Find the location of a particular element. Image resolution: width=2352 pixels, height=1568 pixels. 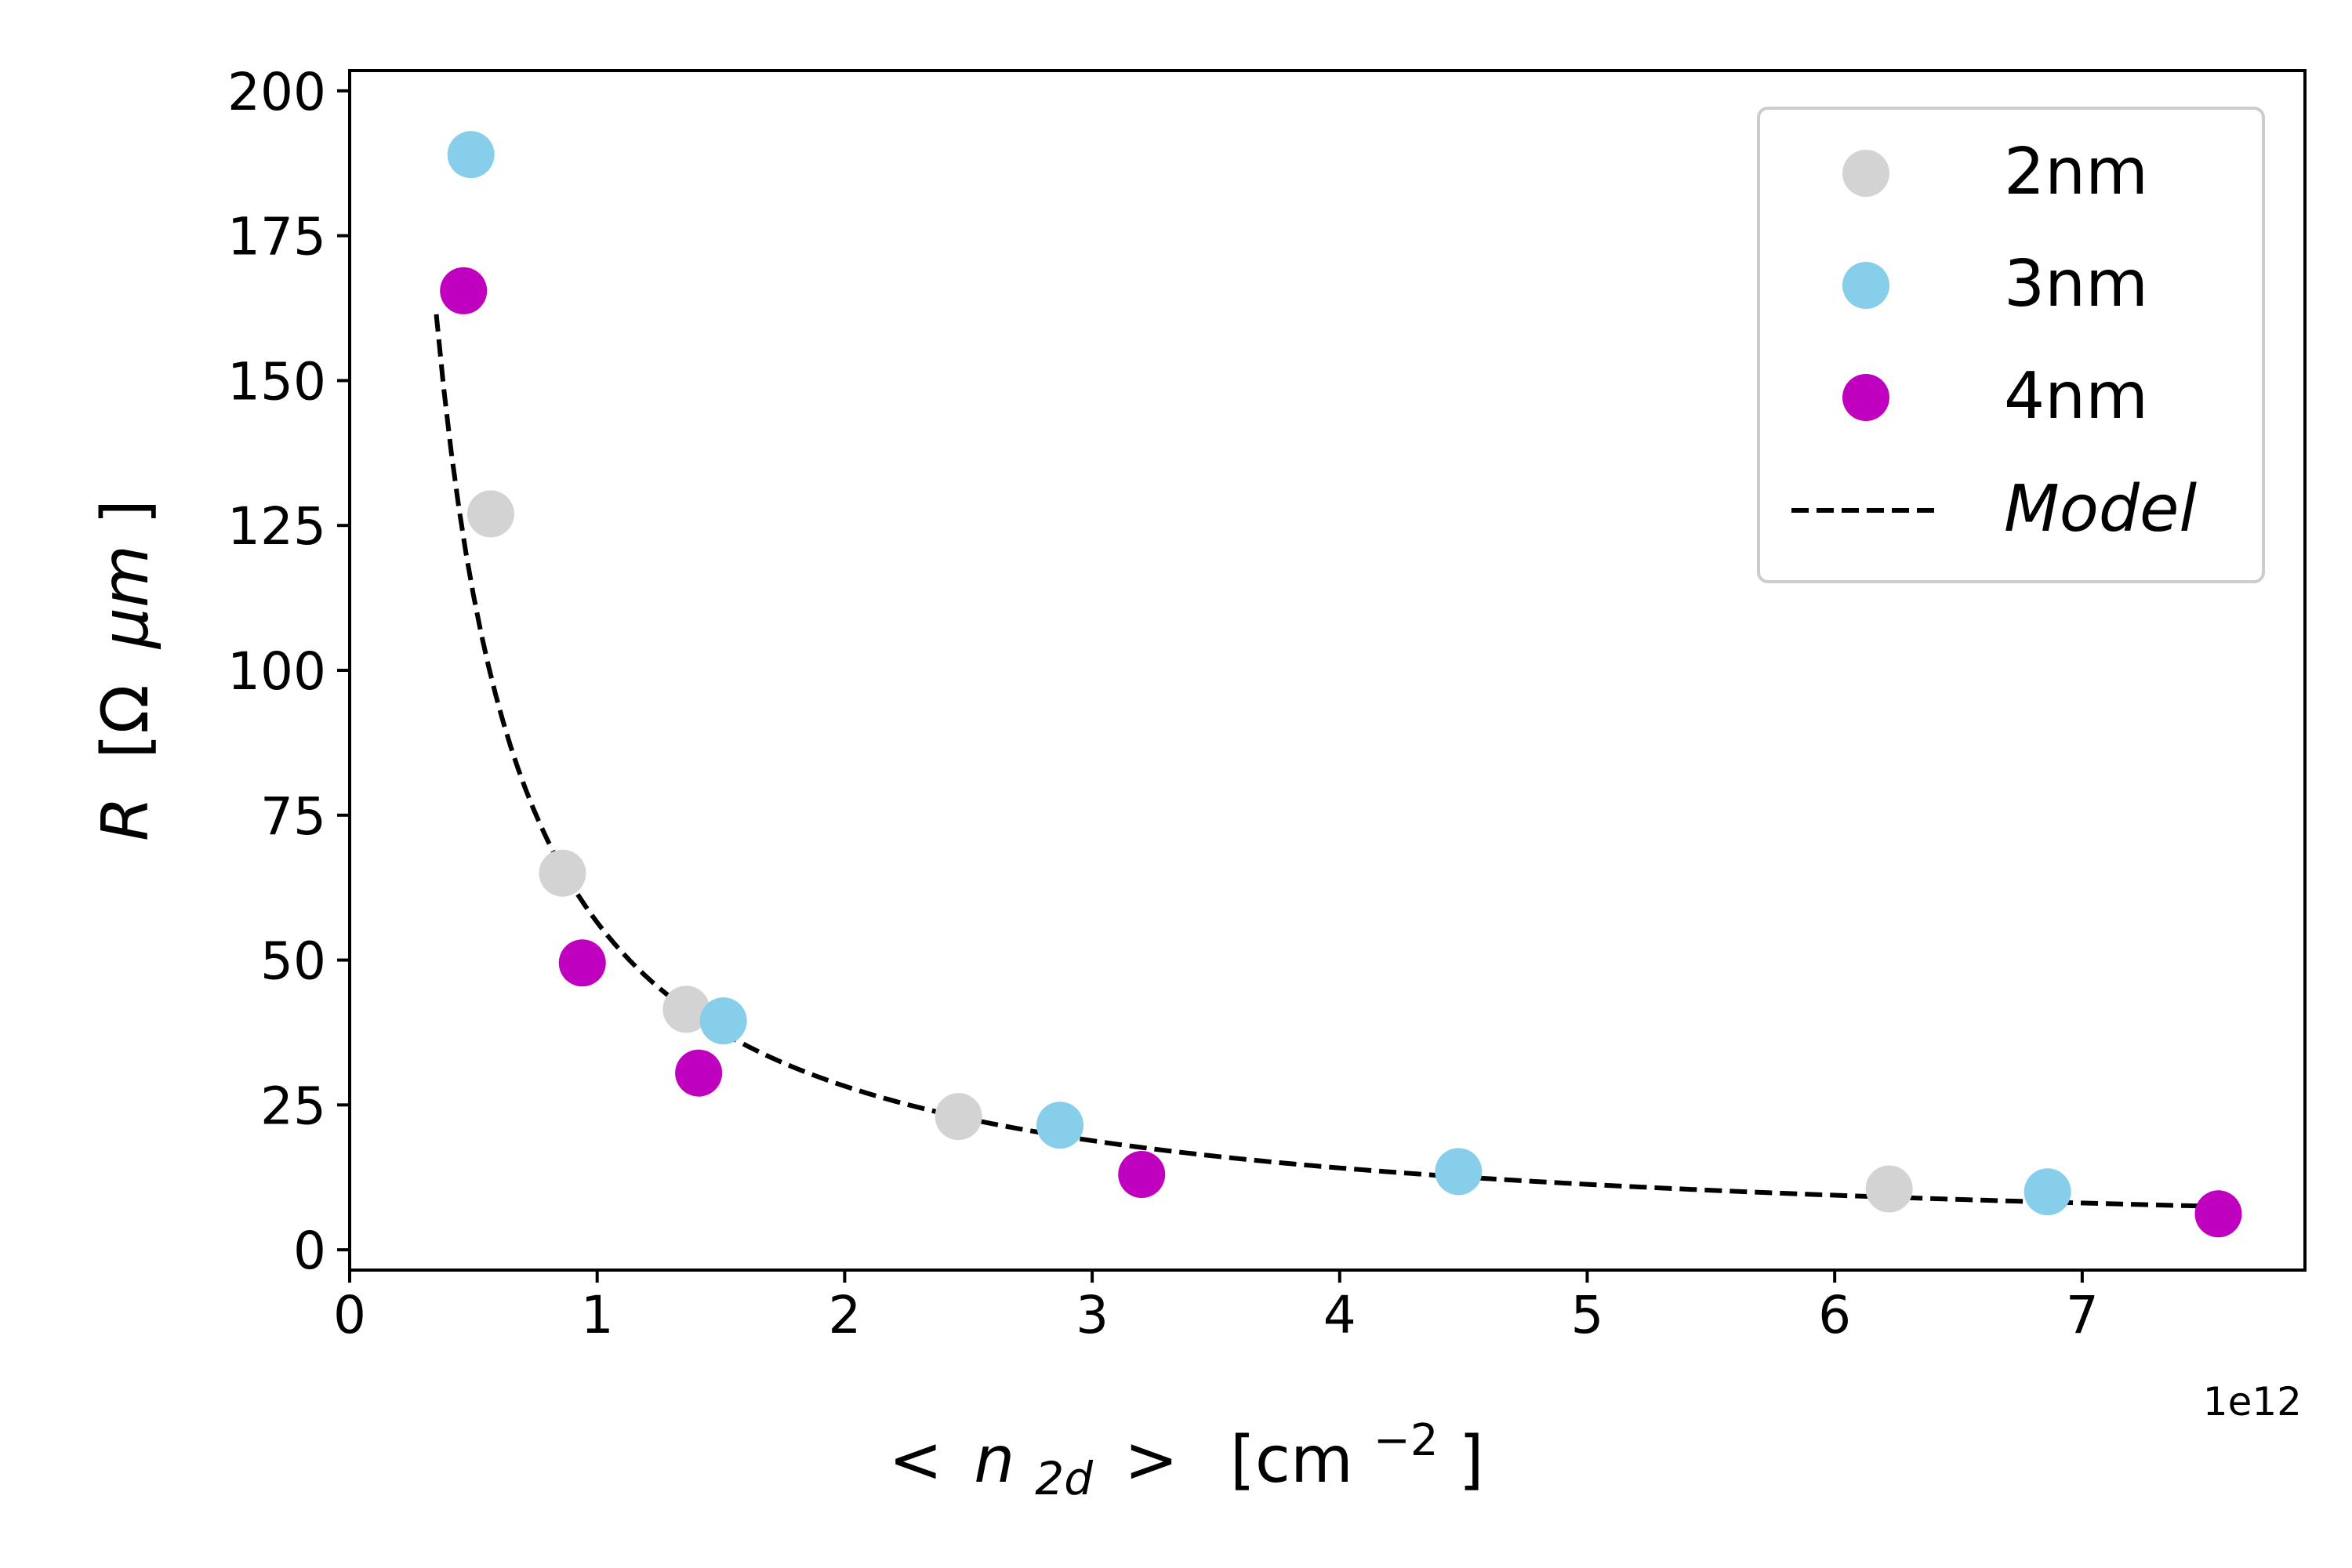

legend: 2nm 3nm 4nm Model is located at coordinates (2011, 345).